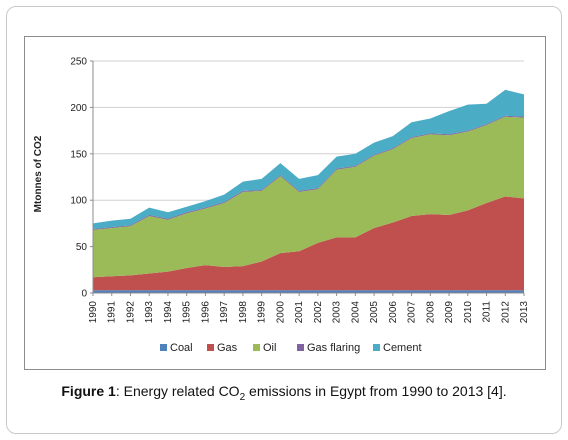 This screenshot has width=568, height=440. Describe the element at coordinates (308, 291) in the screenshot. I see `area-coal` at that location.